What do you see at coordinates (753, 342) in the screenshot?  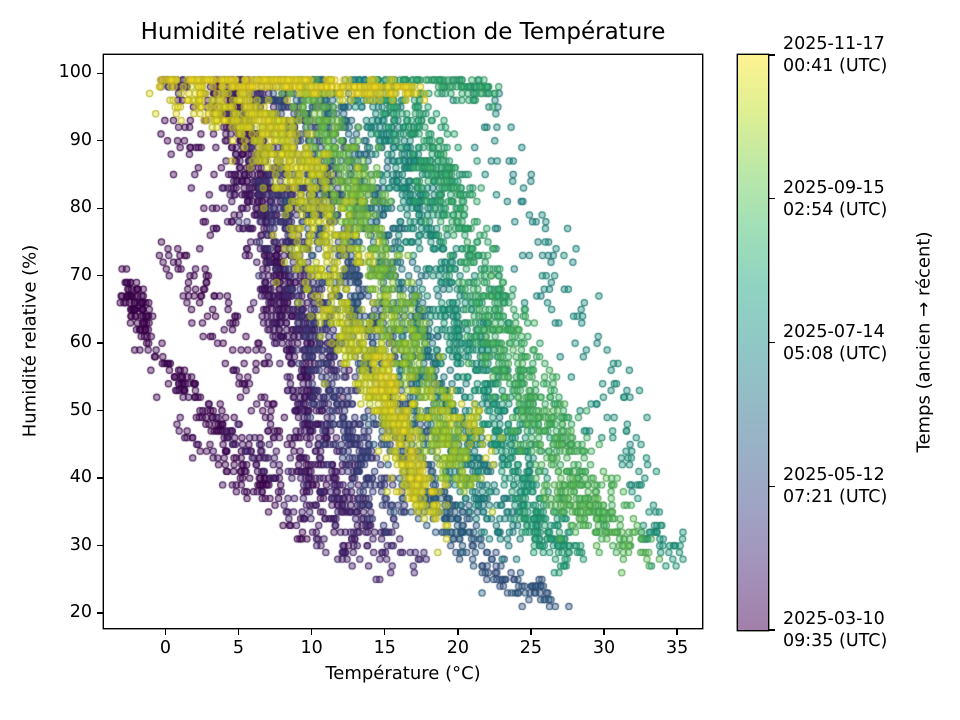 I see `colorbar` at bounding box center [753, 342].